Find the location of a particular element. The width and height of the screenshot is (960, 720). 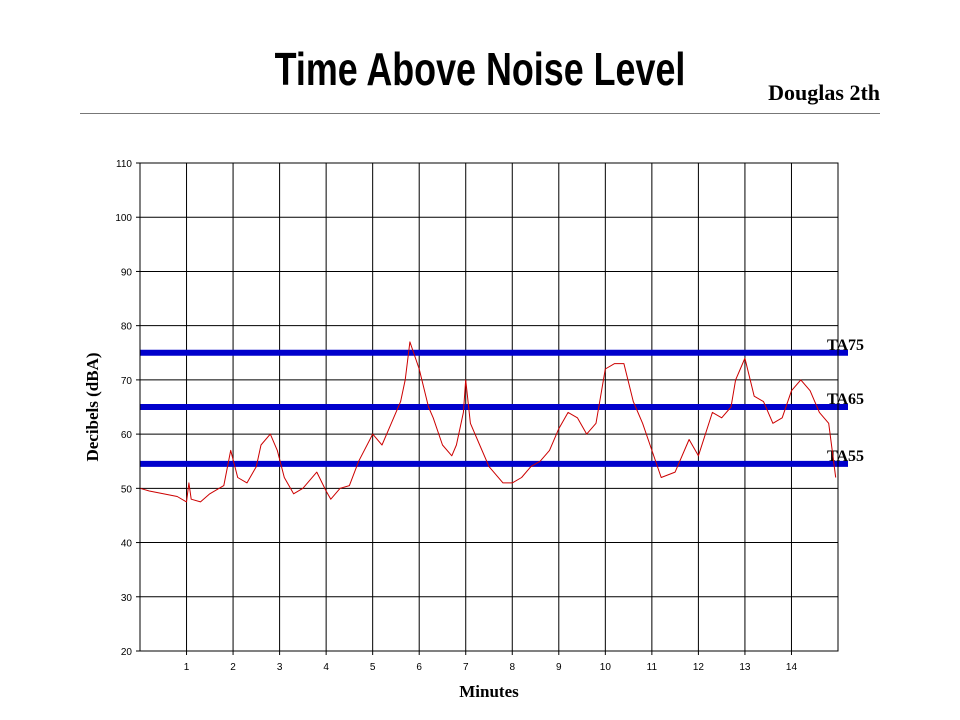

y-tick-label: 50 is located at coordinates (127, 489).